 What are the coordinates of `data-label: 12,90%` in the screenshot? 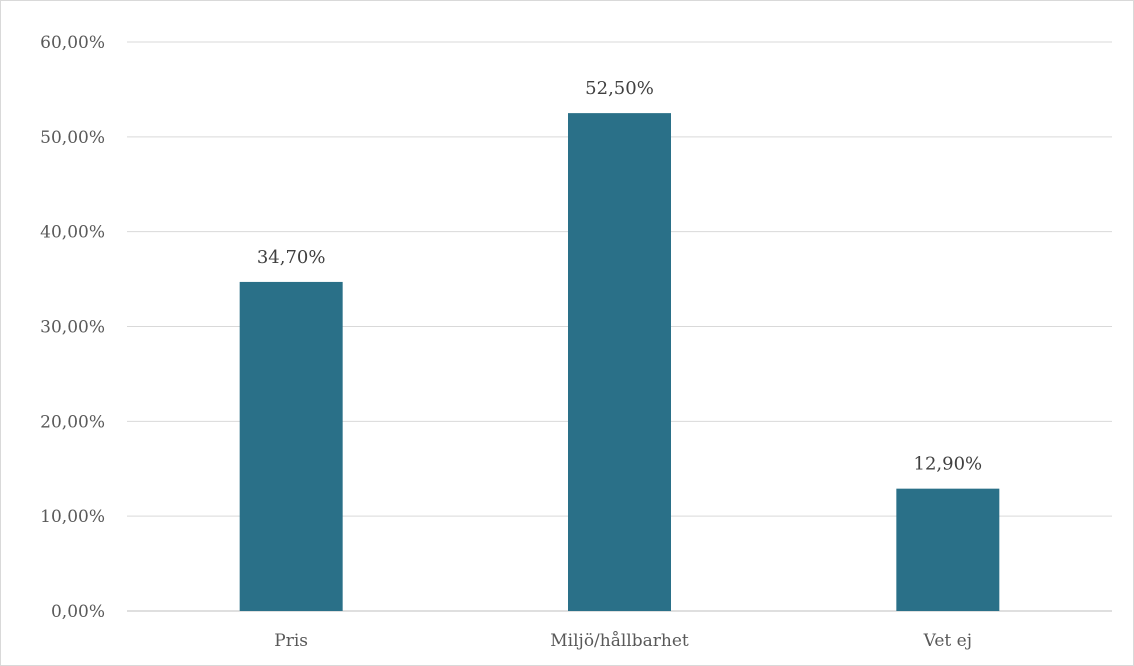 It's located at (948, 464).